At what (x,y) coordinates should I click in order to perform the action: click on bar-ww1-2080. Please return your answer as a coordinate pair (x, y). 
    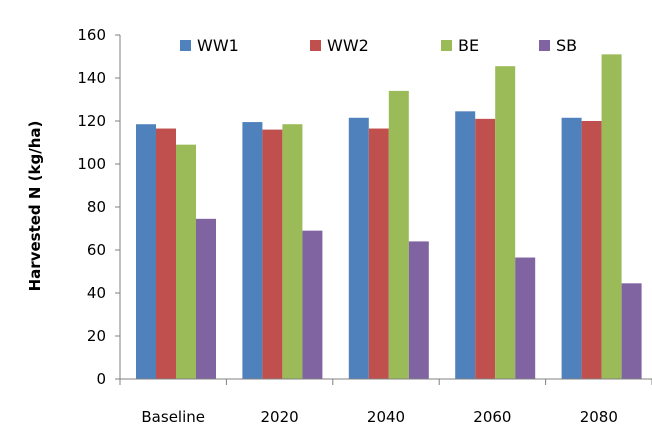
    Looking at the image, I should click on (571, 248).